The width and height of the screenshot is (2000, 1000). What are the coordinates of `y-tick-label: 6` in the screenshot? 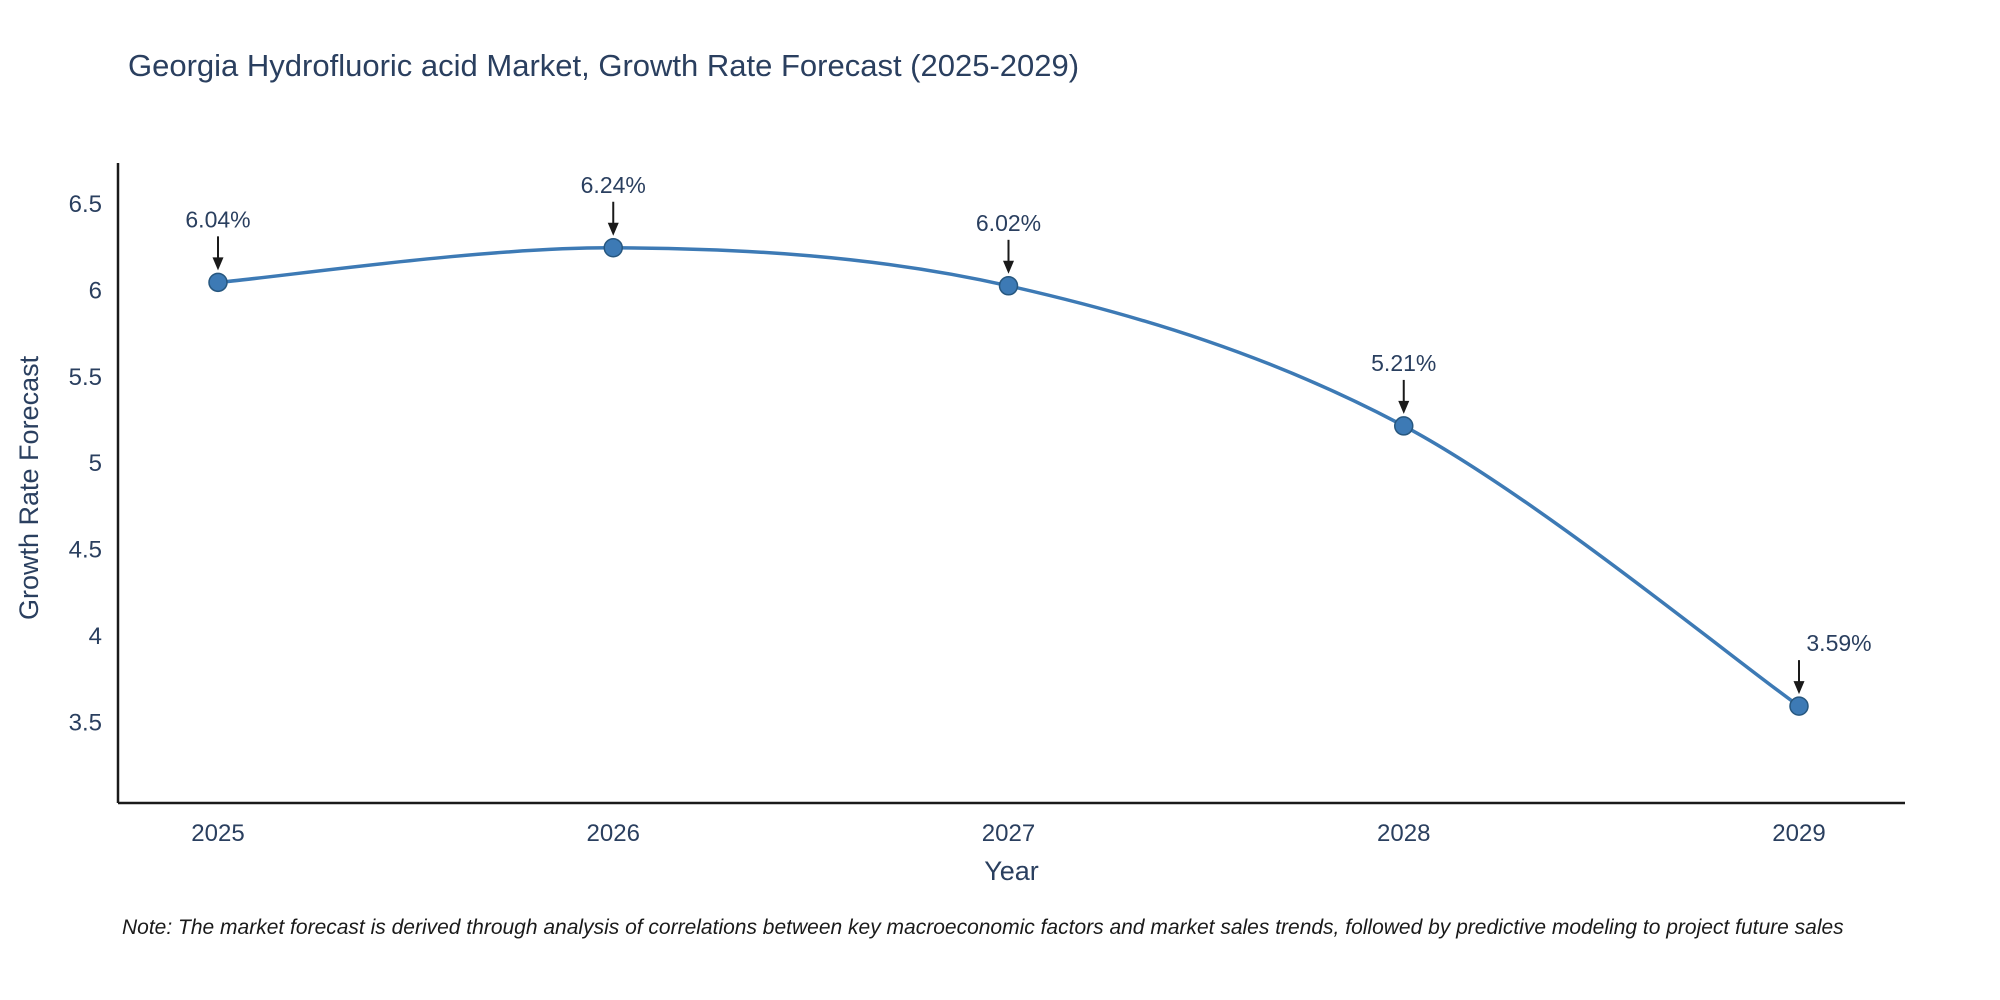 It's located at (95, 290).